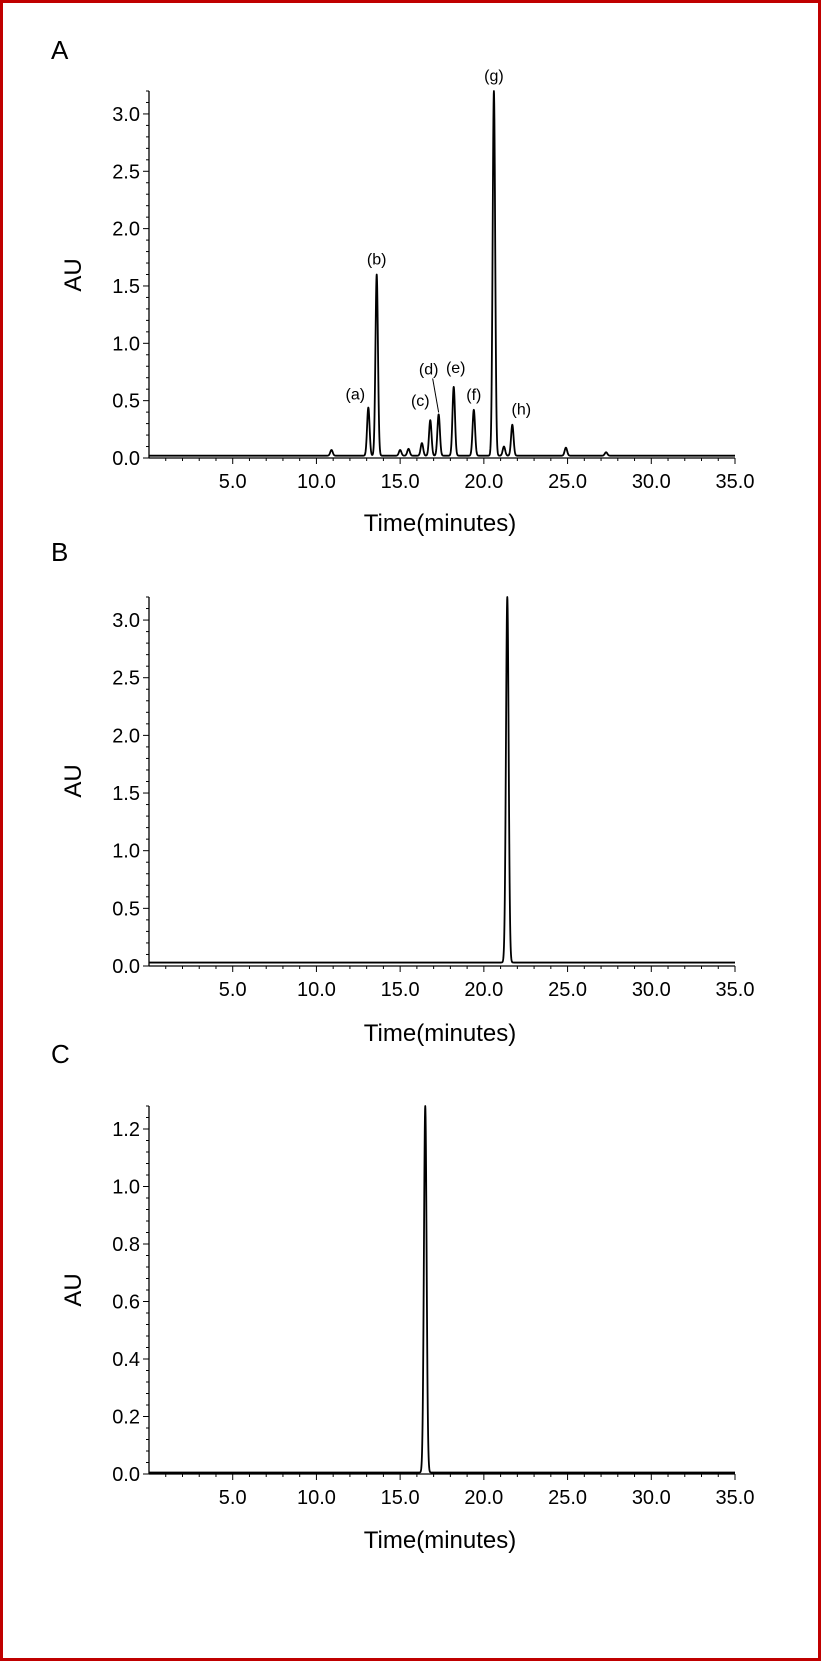 The image size is (821, 1664). I want to click on panel-letter: A, so click(60, 50).